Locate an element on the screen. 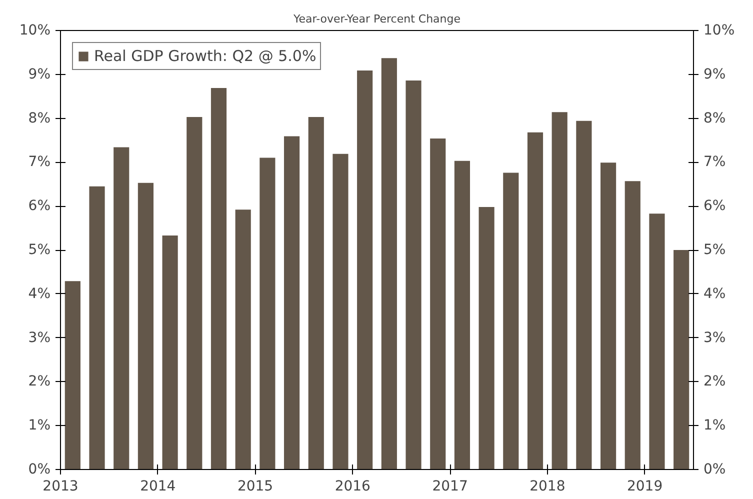 The height and width of the screenshot is (499, 753). y2-tick-label: 10% is located at coordinates (719, 30).